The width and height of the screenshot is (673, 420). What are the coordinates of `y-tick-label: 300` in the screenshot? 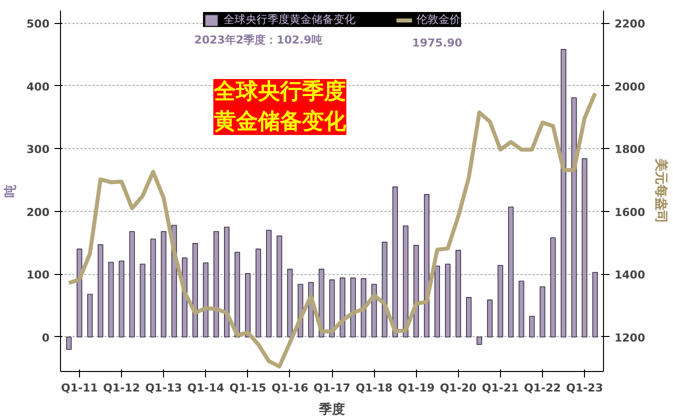 It's located at (38, 149).